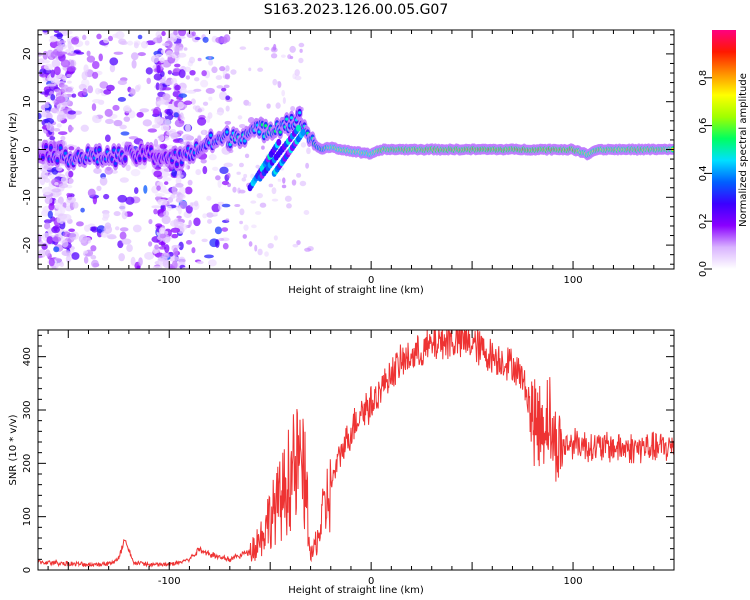 The image size is (750, 600). What do you see at coordinates (303, 133) in the screenshot?
I see `heatmap-branch-blob` at bounding box center [303, 133].